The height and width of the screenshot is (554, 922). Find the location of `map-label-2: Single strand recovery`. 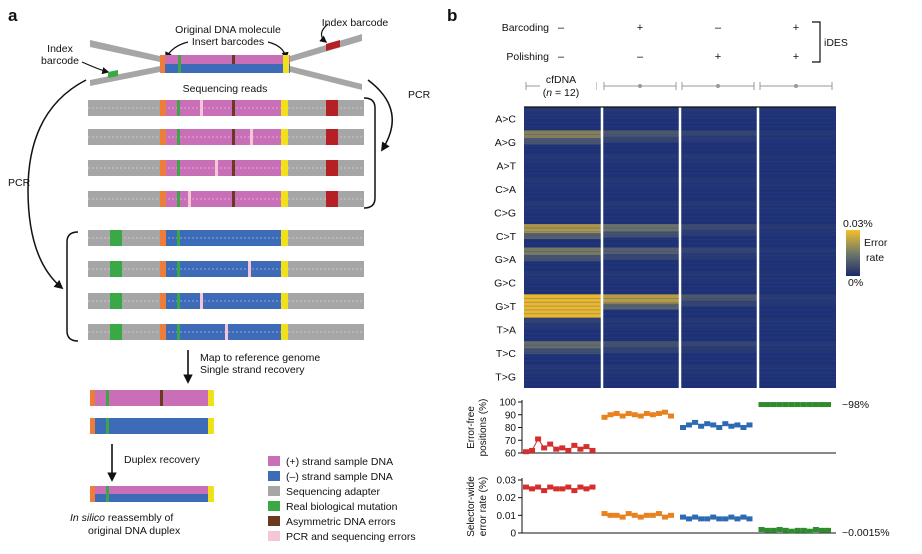

map-label-2: Single strand recovery is located at coordinates (252, 370).